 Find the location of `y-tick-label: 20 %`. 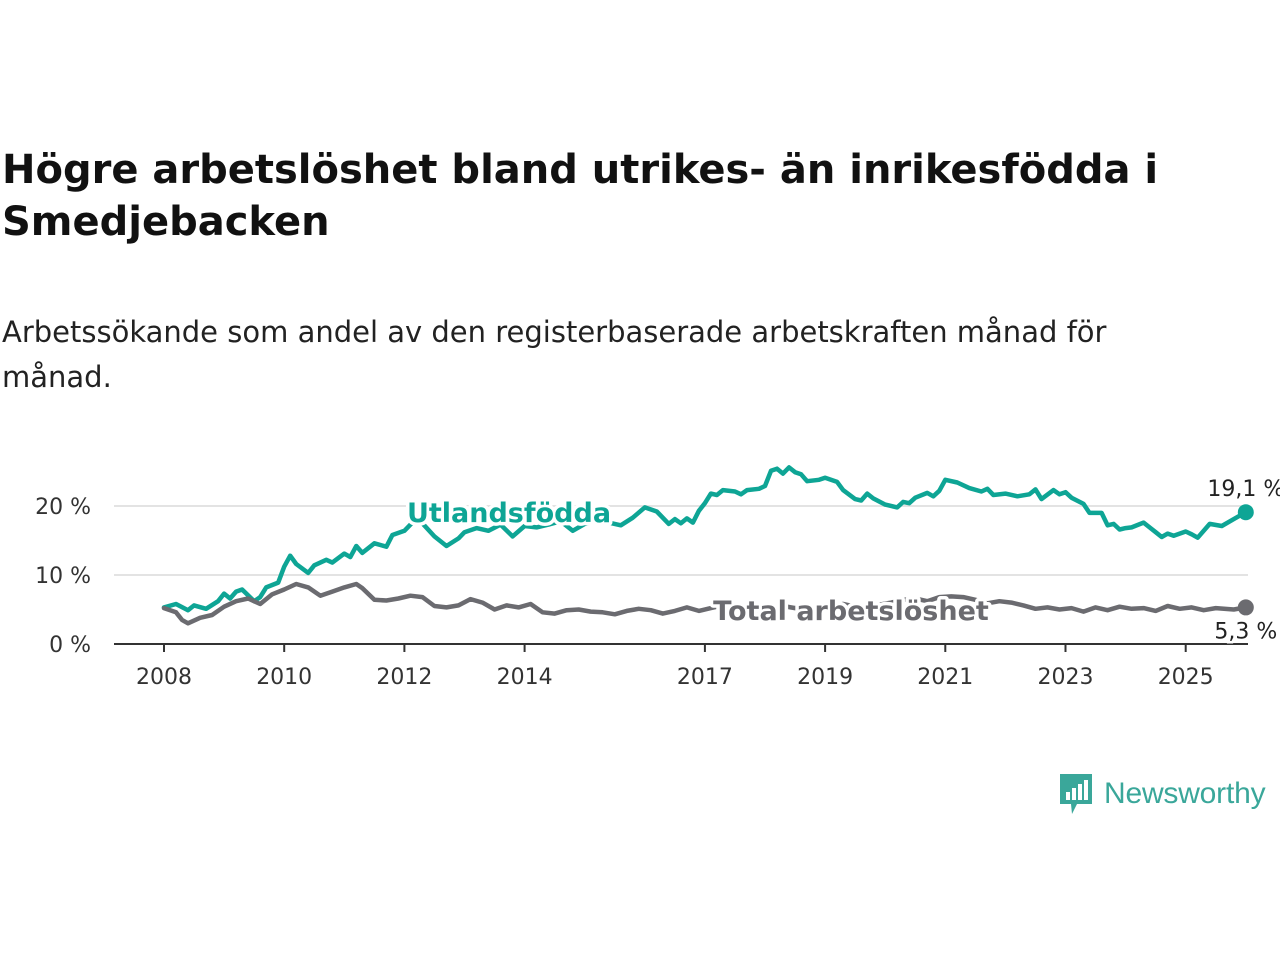

y-tick-label: 20 % is located at coordinates (63, 507).